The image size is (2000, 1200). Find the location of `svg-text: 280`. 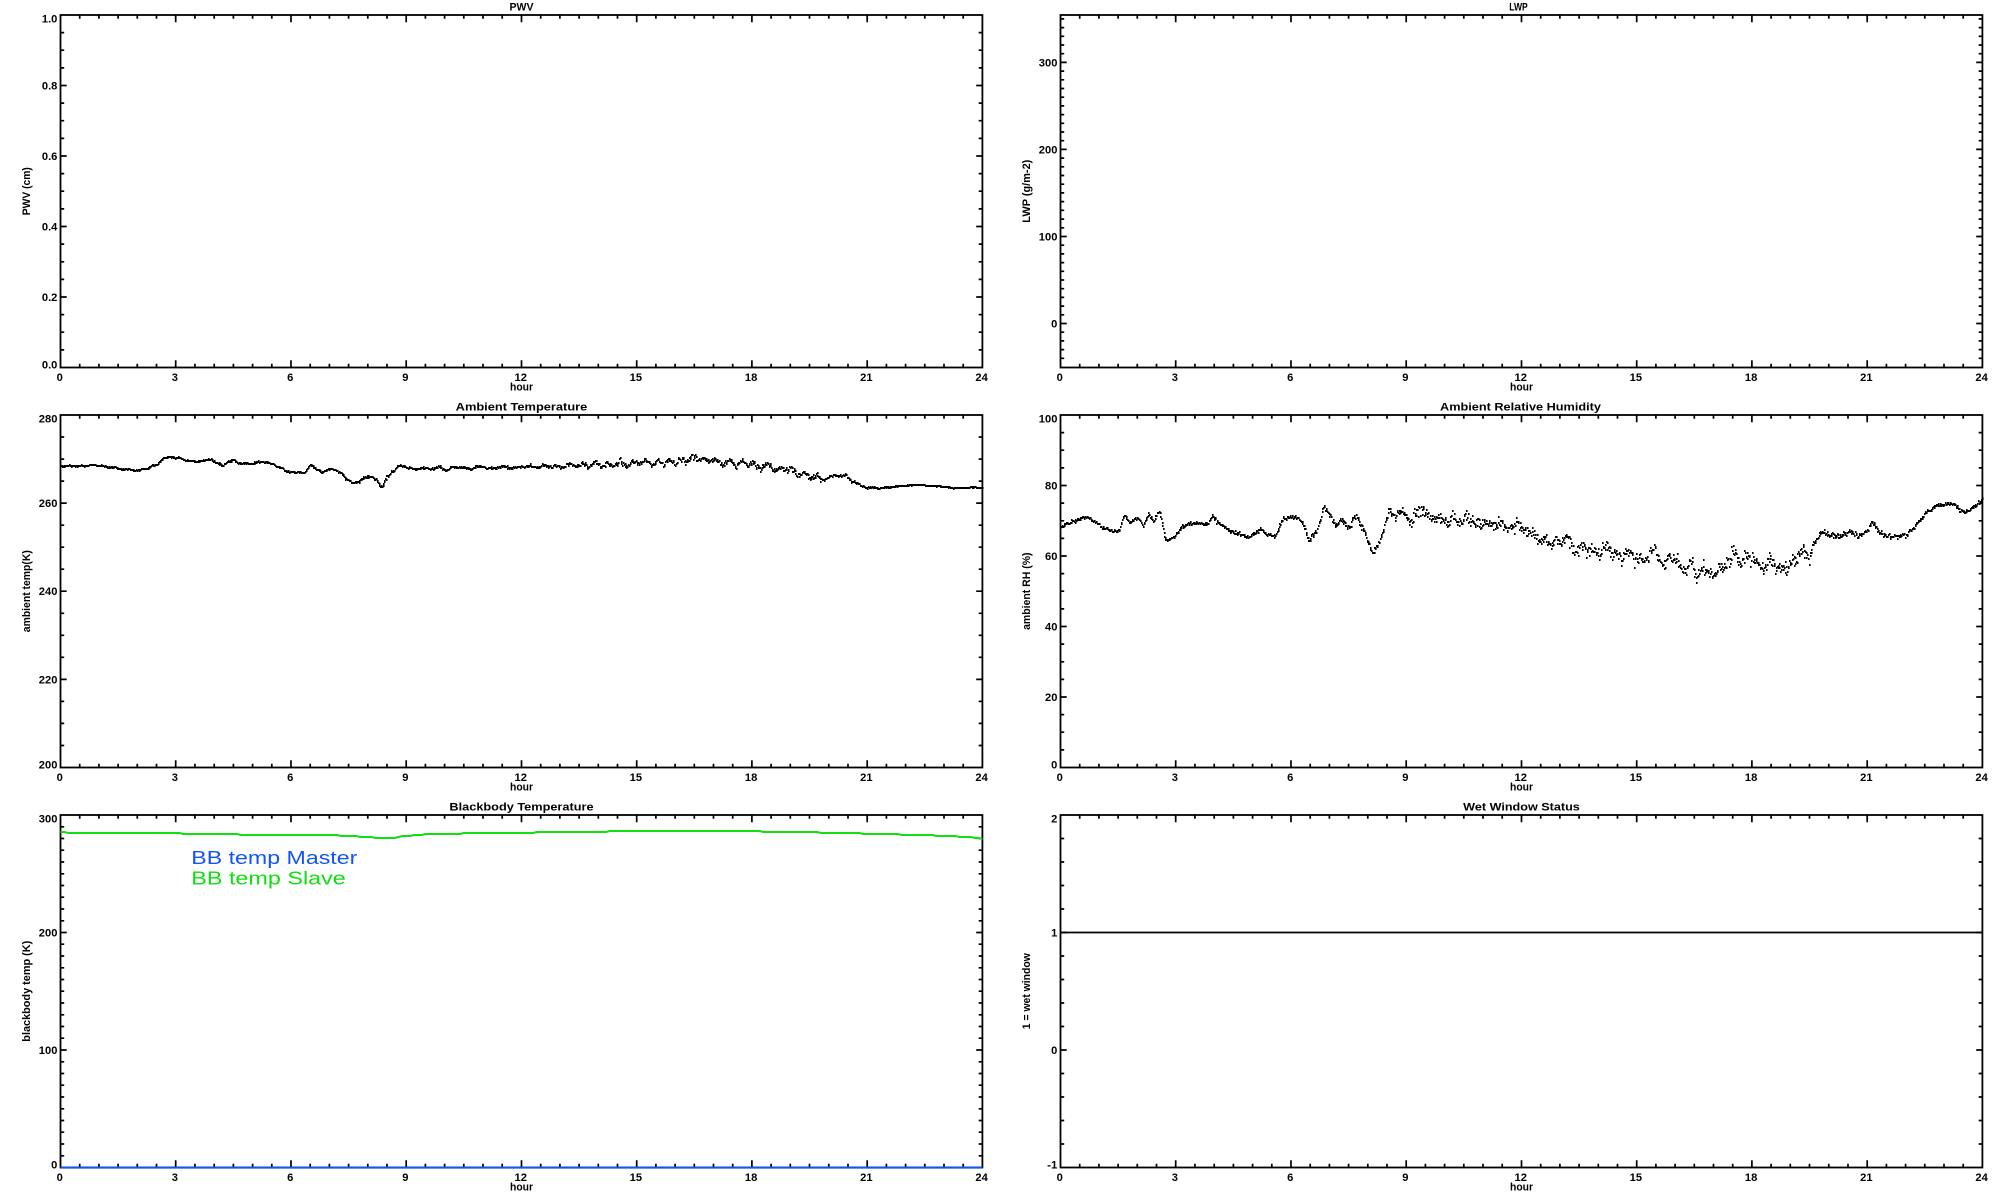

svg-text: 280 is located at coordinates (48, 419).